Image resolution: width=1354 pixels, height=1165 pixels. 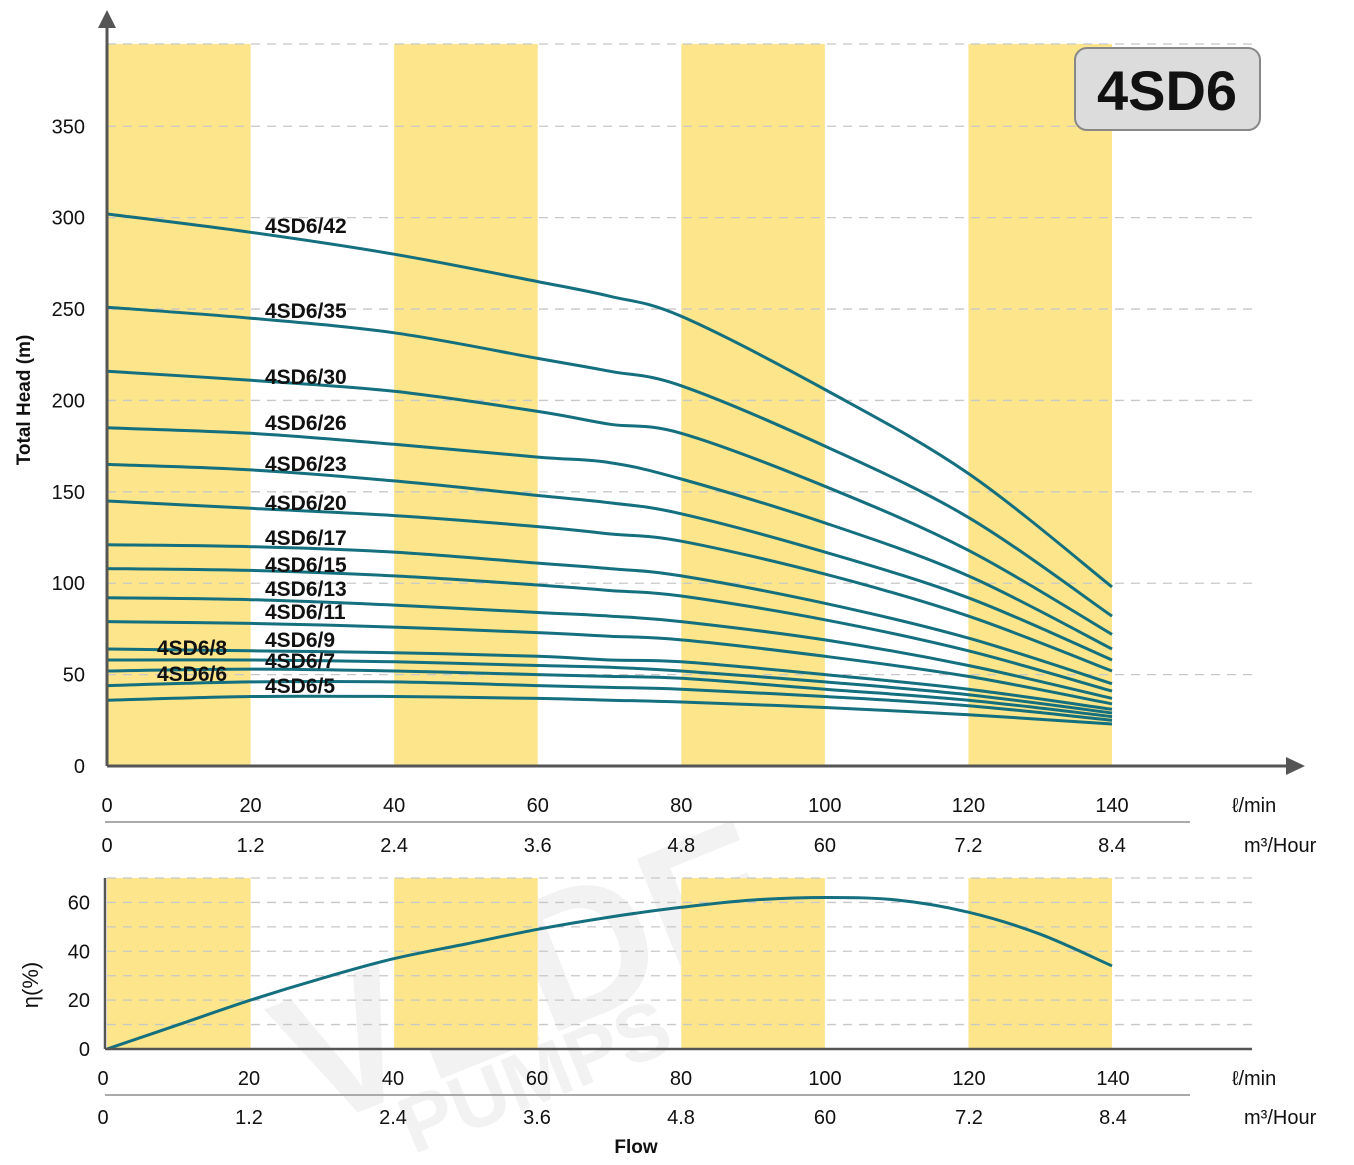 I want to click on curve-label-4sd6-35: 4SD6/35, so click(x=306, y=311).